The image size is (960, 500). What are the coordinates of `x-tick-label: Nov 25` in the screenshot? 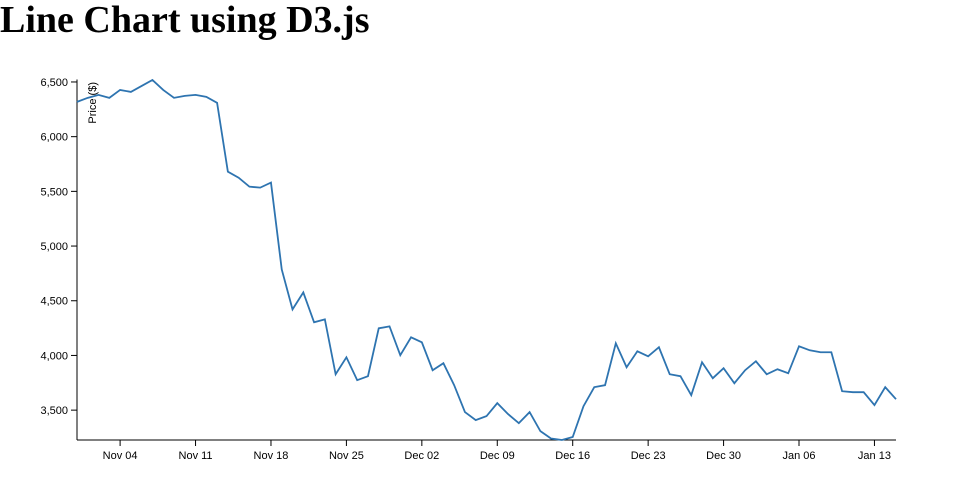 It's located at (346, 456).